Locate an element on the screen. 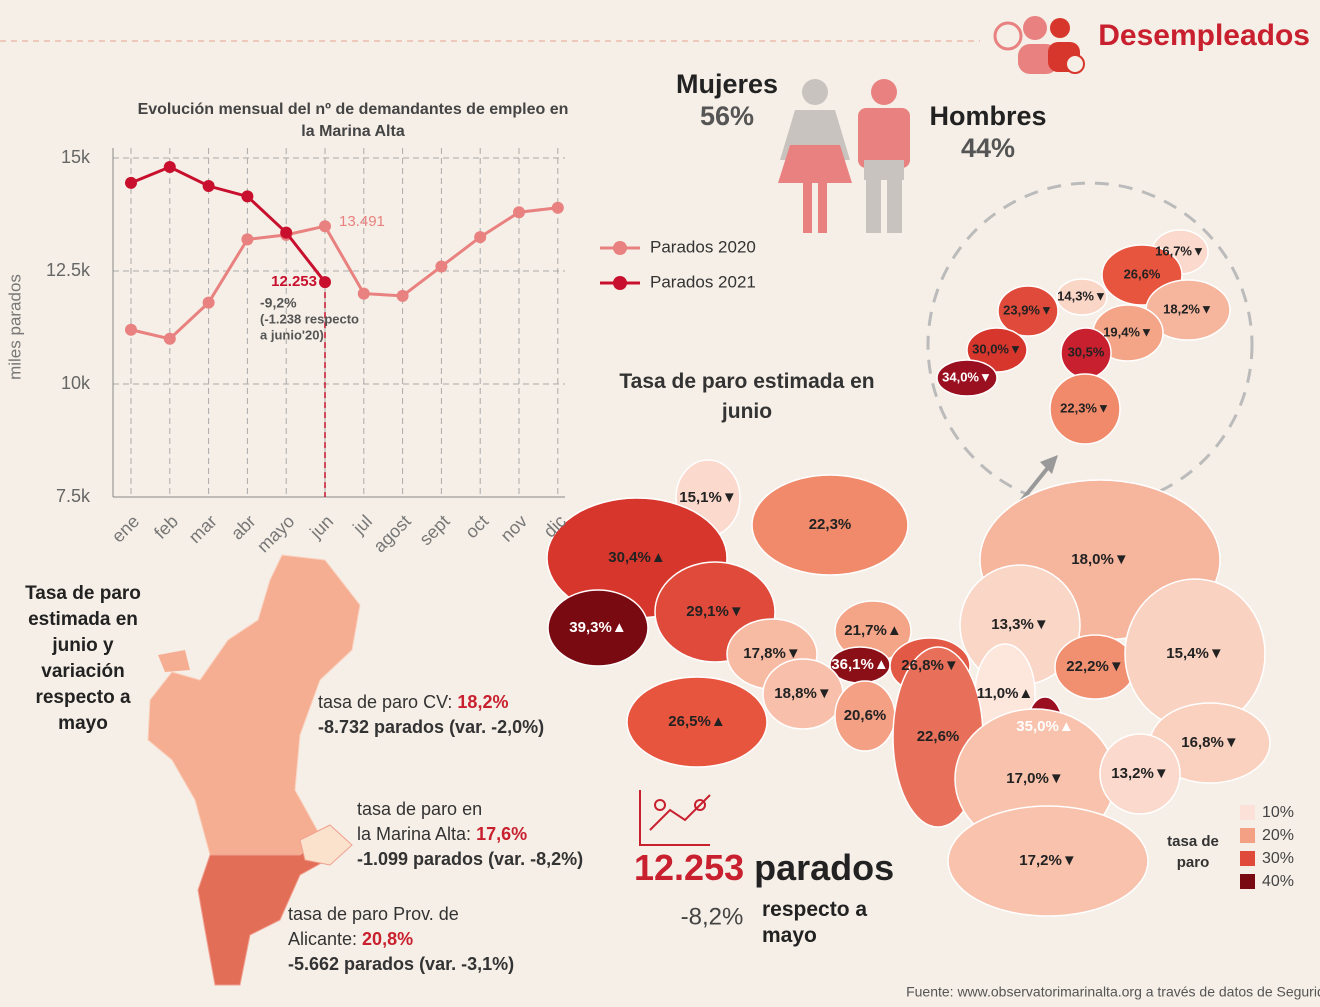  region-label: 35,0%▲ is located at coordinates (1044, 726).